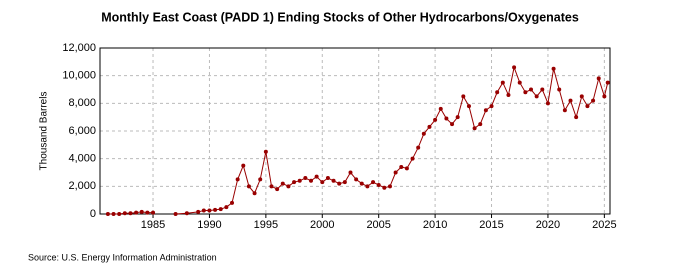 The image size is (675, 275). I want to click on y-tick-label: 8,000, so click(82, 103).